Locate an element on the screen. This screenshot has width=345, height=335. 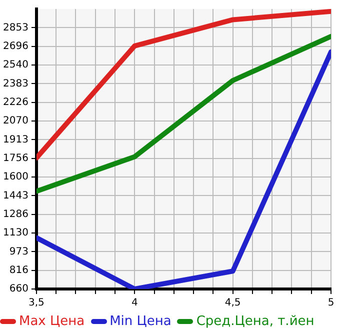
legend-label: Сред.Цена, т.йен is located at coordinates (254, 321).